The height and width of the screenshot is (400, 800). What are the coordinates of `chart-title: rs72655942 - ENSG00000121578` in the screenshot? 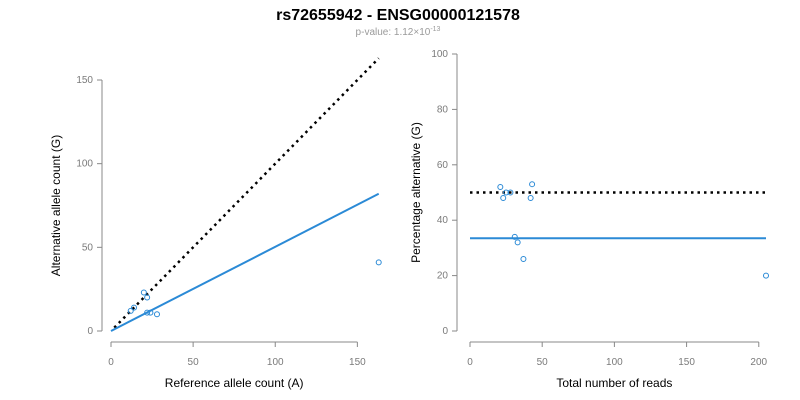 It's located at (398, 15).